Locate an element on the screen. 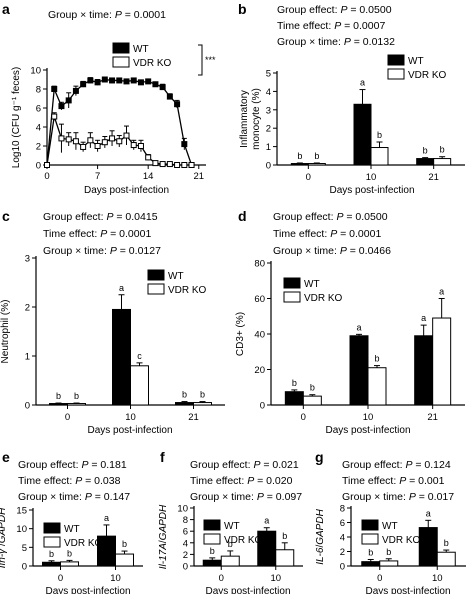 This screenshot has height=594, width=474. group-letter-d-1-0: b is located at coordinates (312, 388).